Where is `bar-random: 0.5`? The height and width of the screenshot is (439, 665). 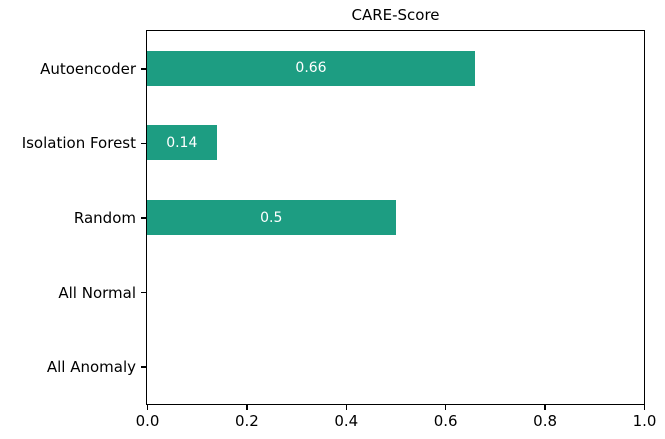
bar-random: 0.5 is located at coordinates (271, 217).